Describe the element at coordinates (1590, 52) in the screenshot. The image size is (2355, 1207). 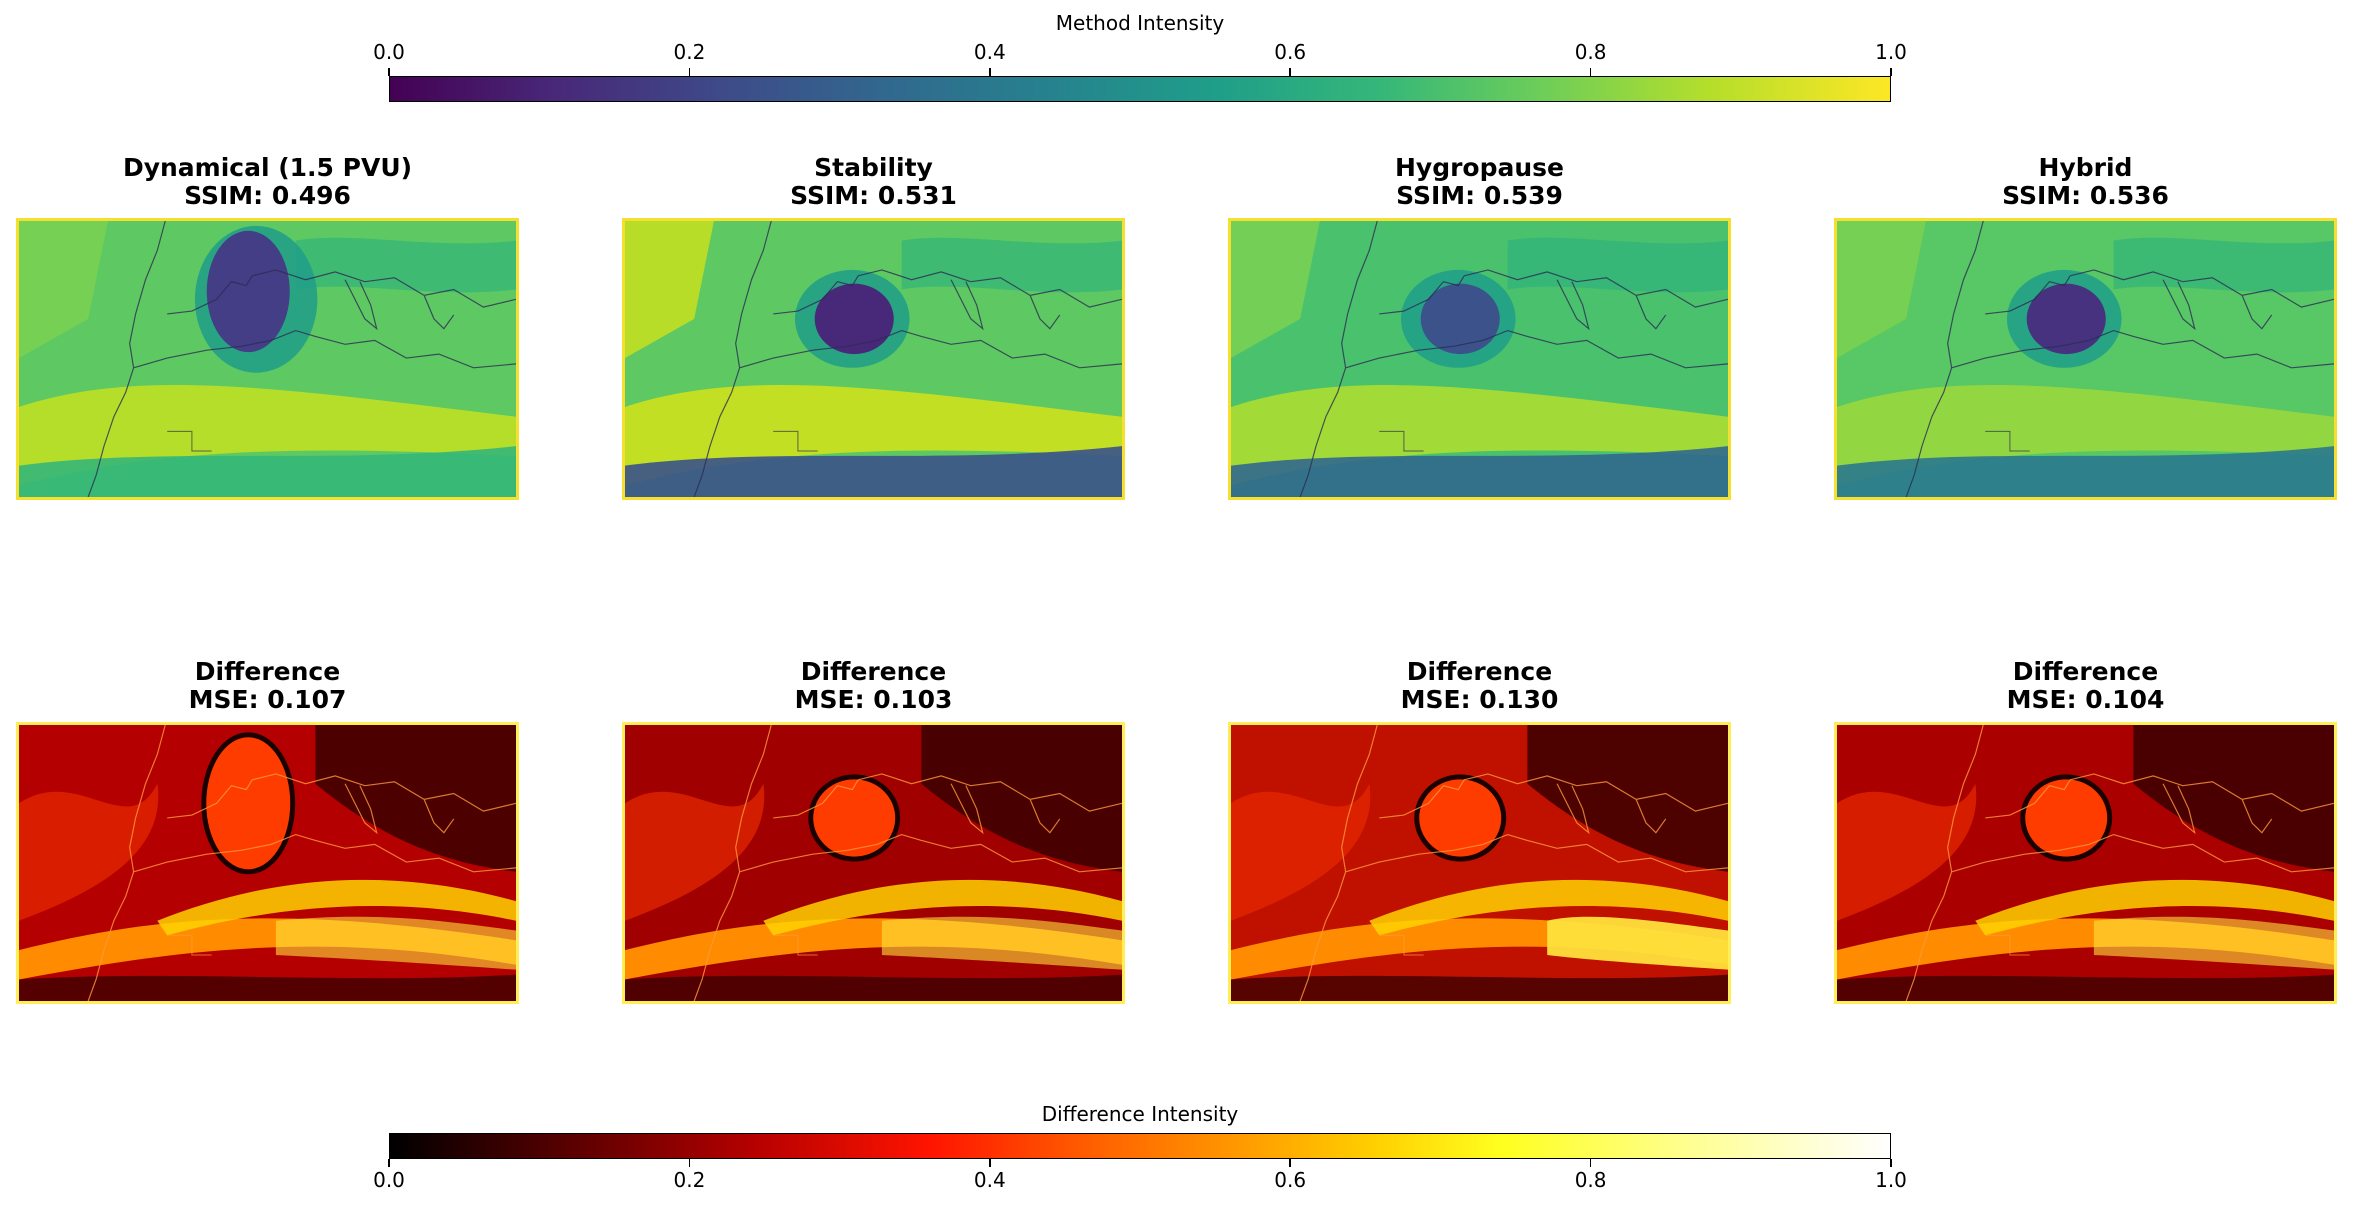
I see `method-colorbar-tick-label: 0.8` at that location.